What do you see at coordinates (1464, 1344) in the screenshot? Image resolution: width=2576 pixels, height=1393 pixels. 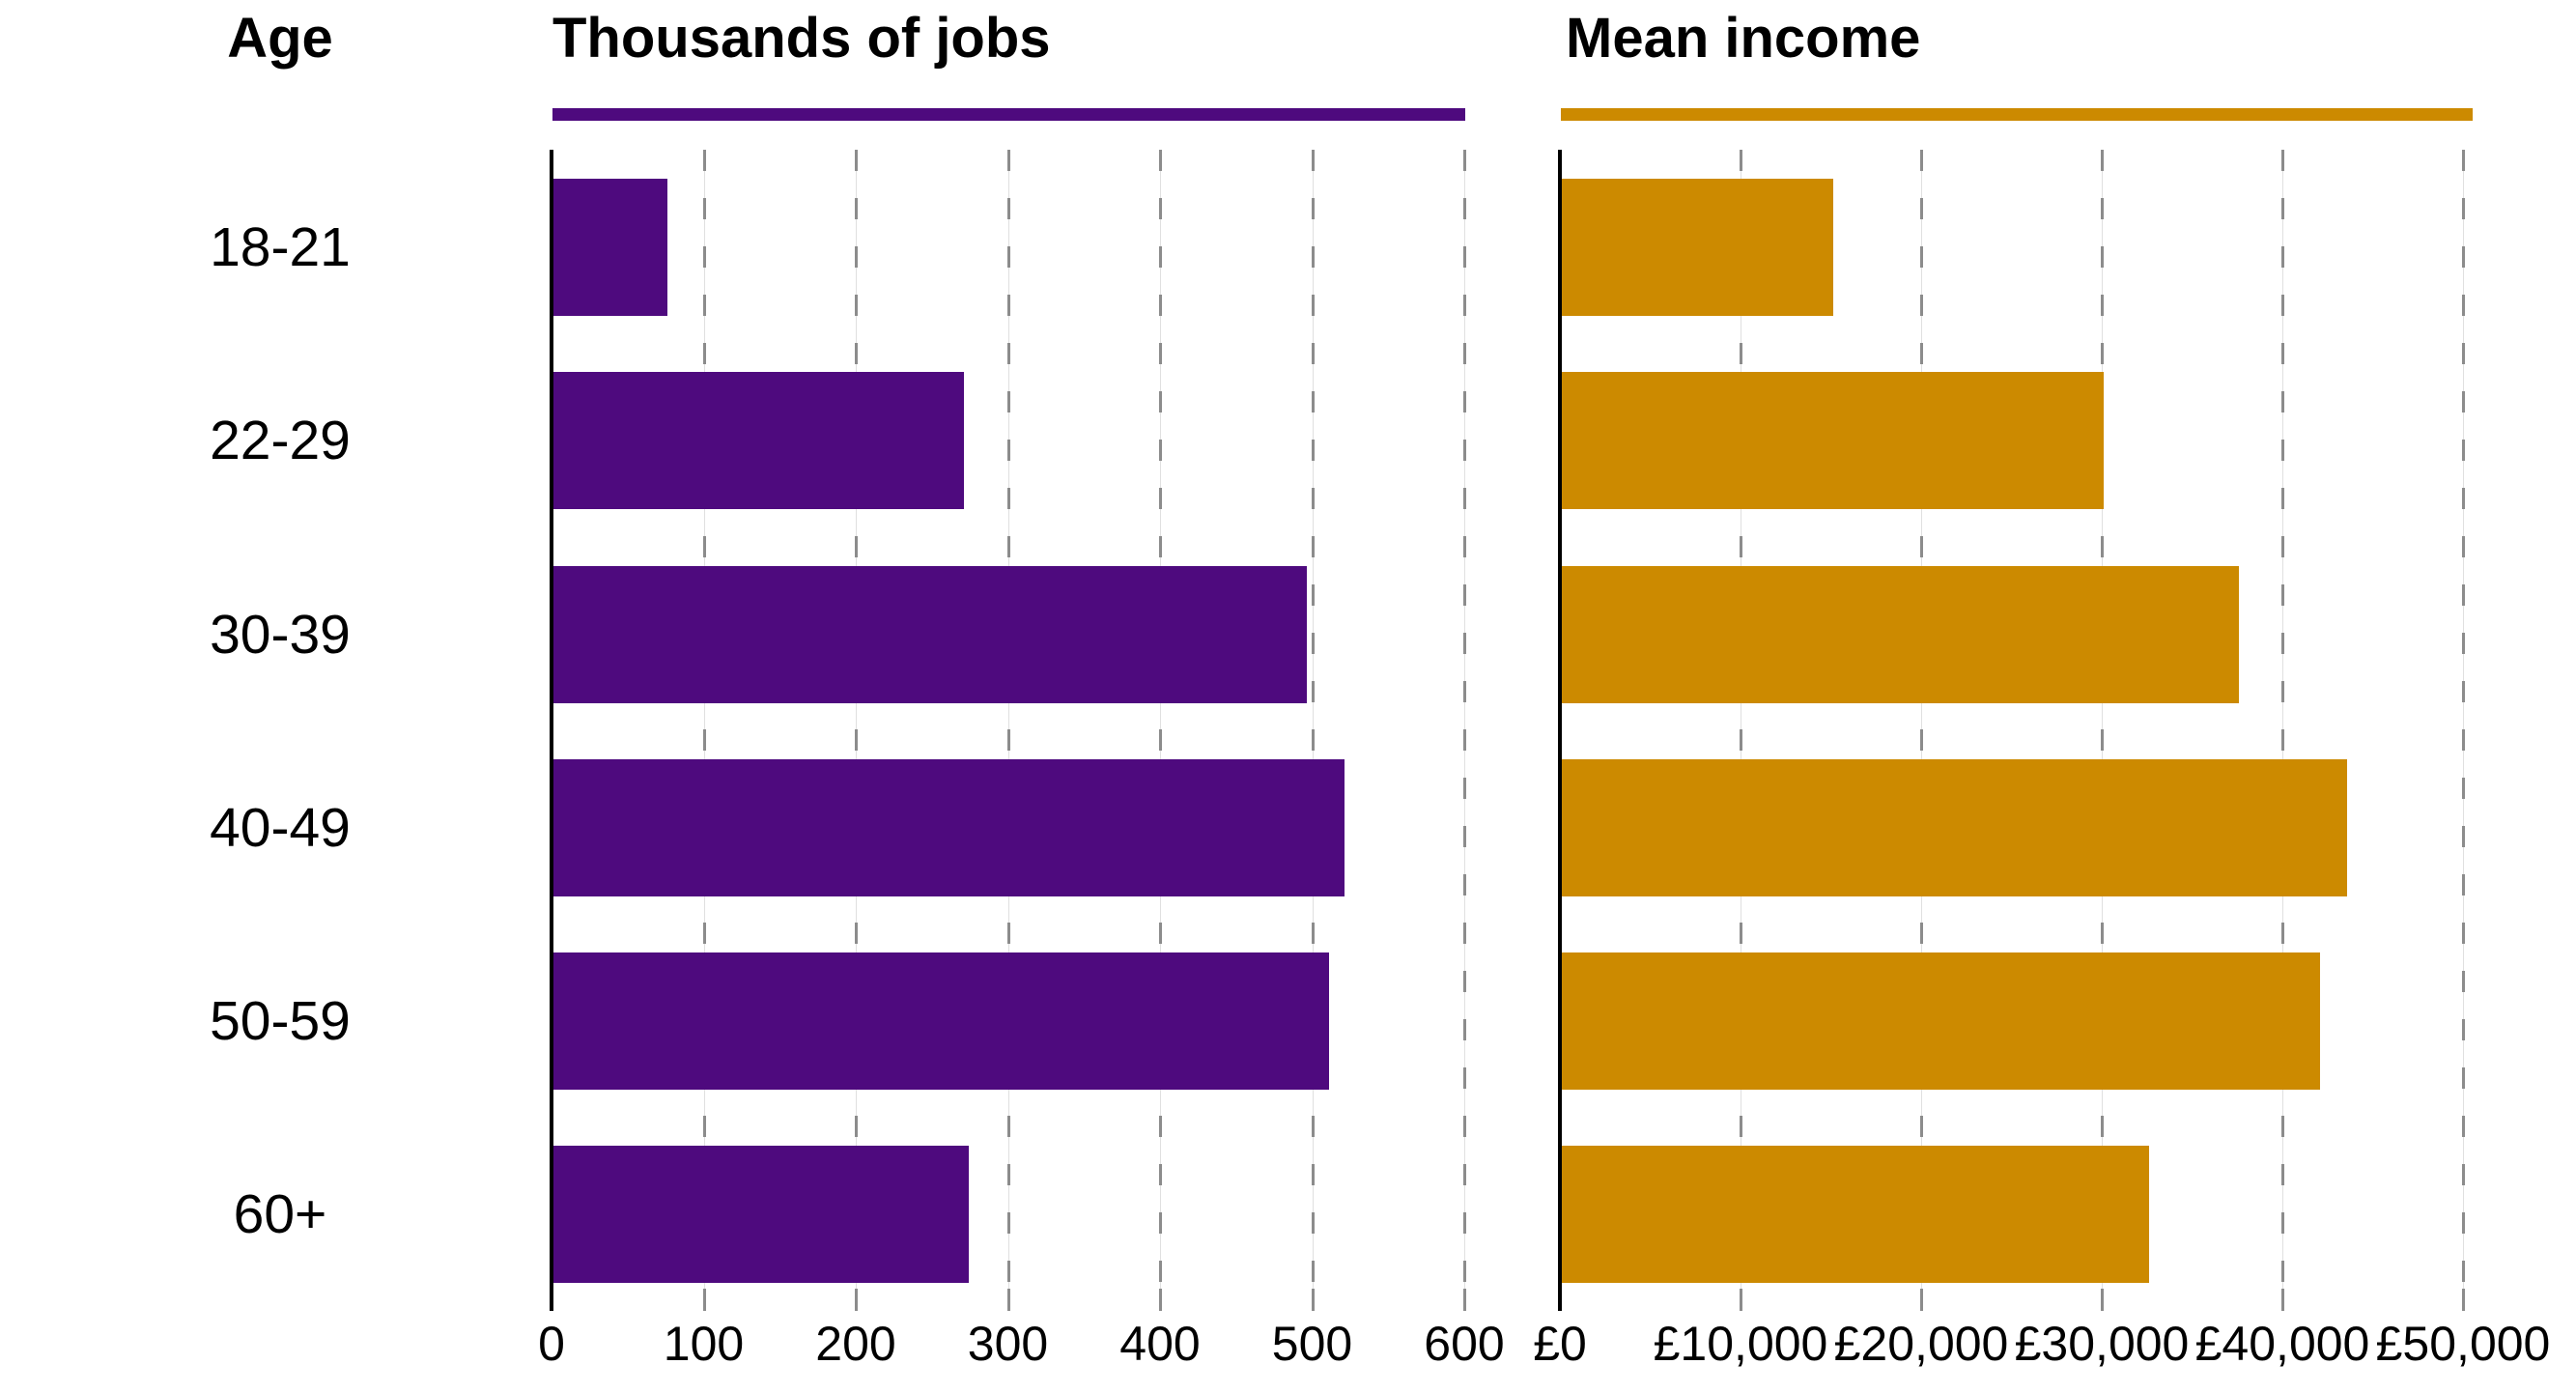 I see `tick-label-600: 600` at bounding box center [1464, 1344].